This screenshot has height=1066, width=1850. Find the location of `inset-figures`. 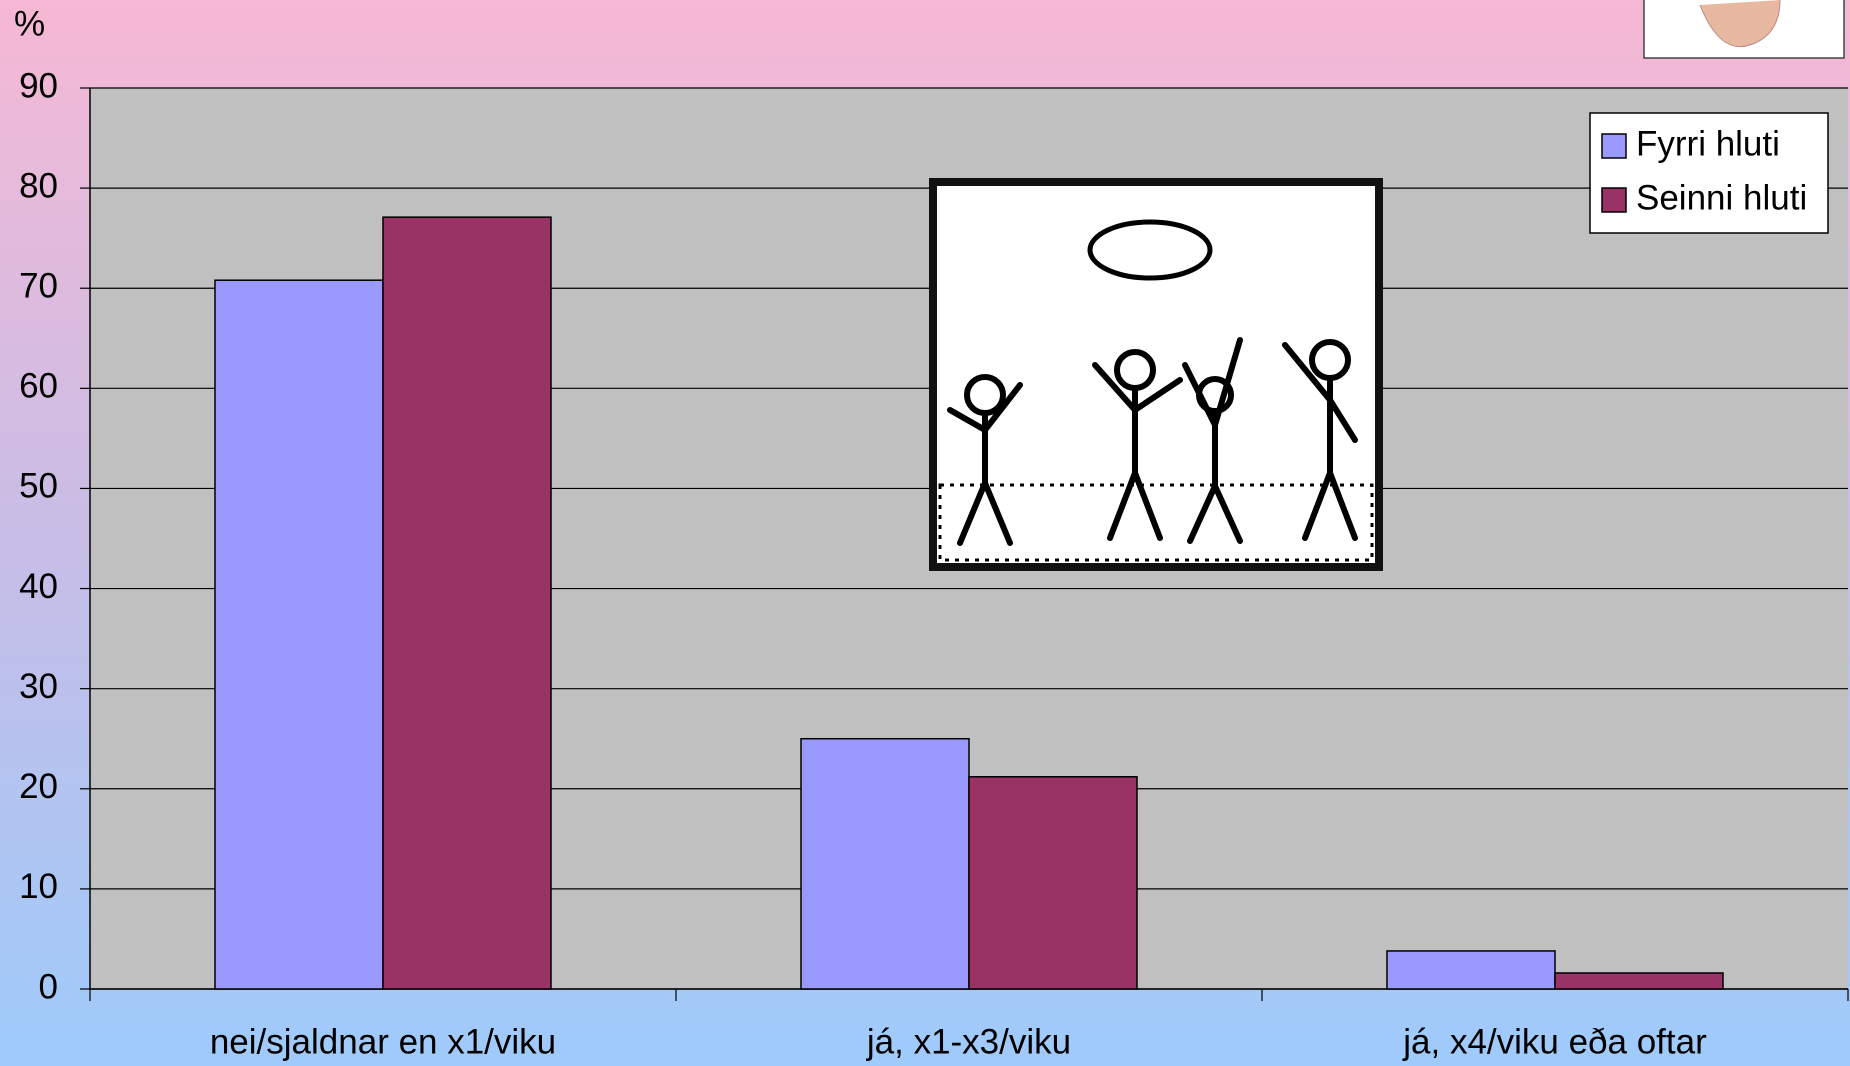

inset-figures is located at coordinates (1152, 441).